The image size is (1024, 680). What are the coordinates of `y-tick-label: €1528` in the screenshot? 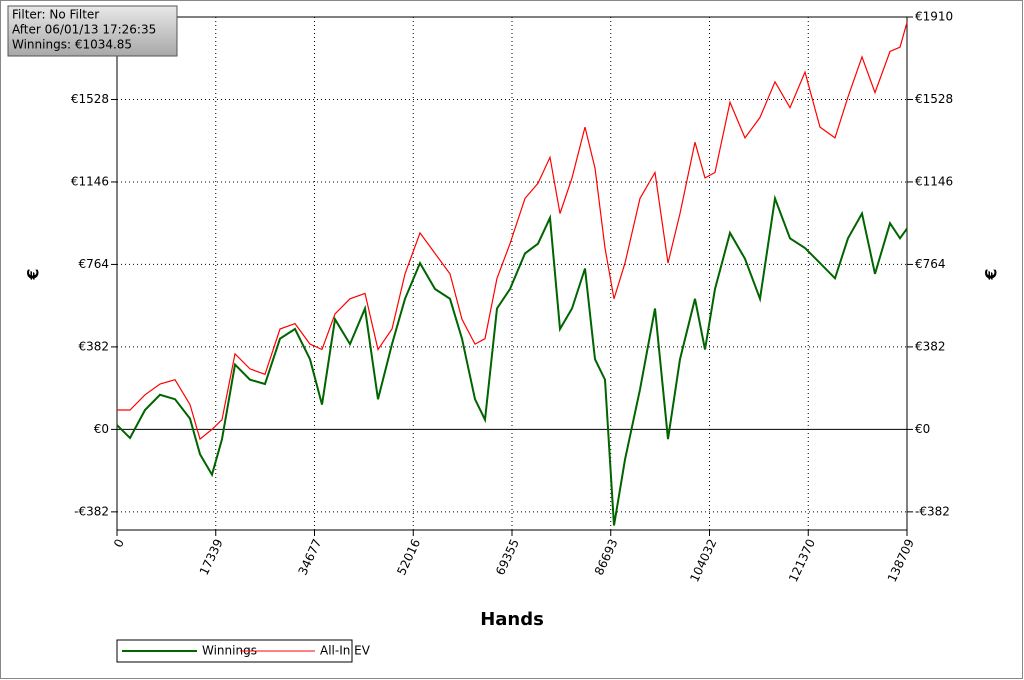 It's located at (90, 99).